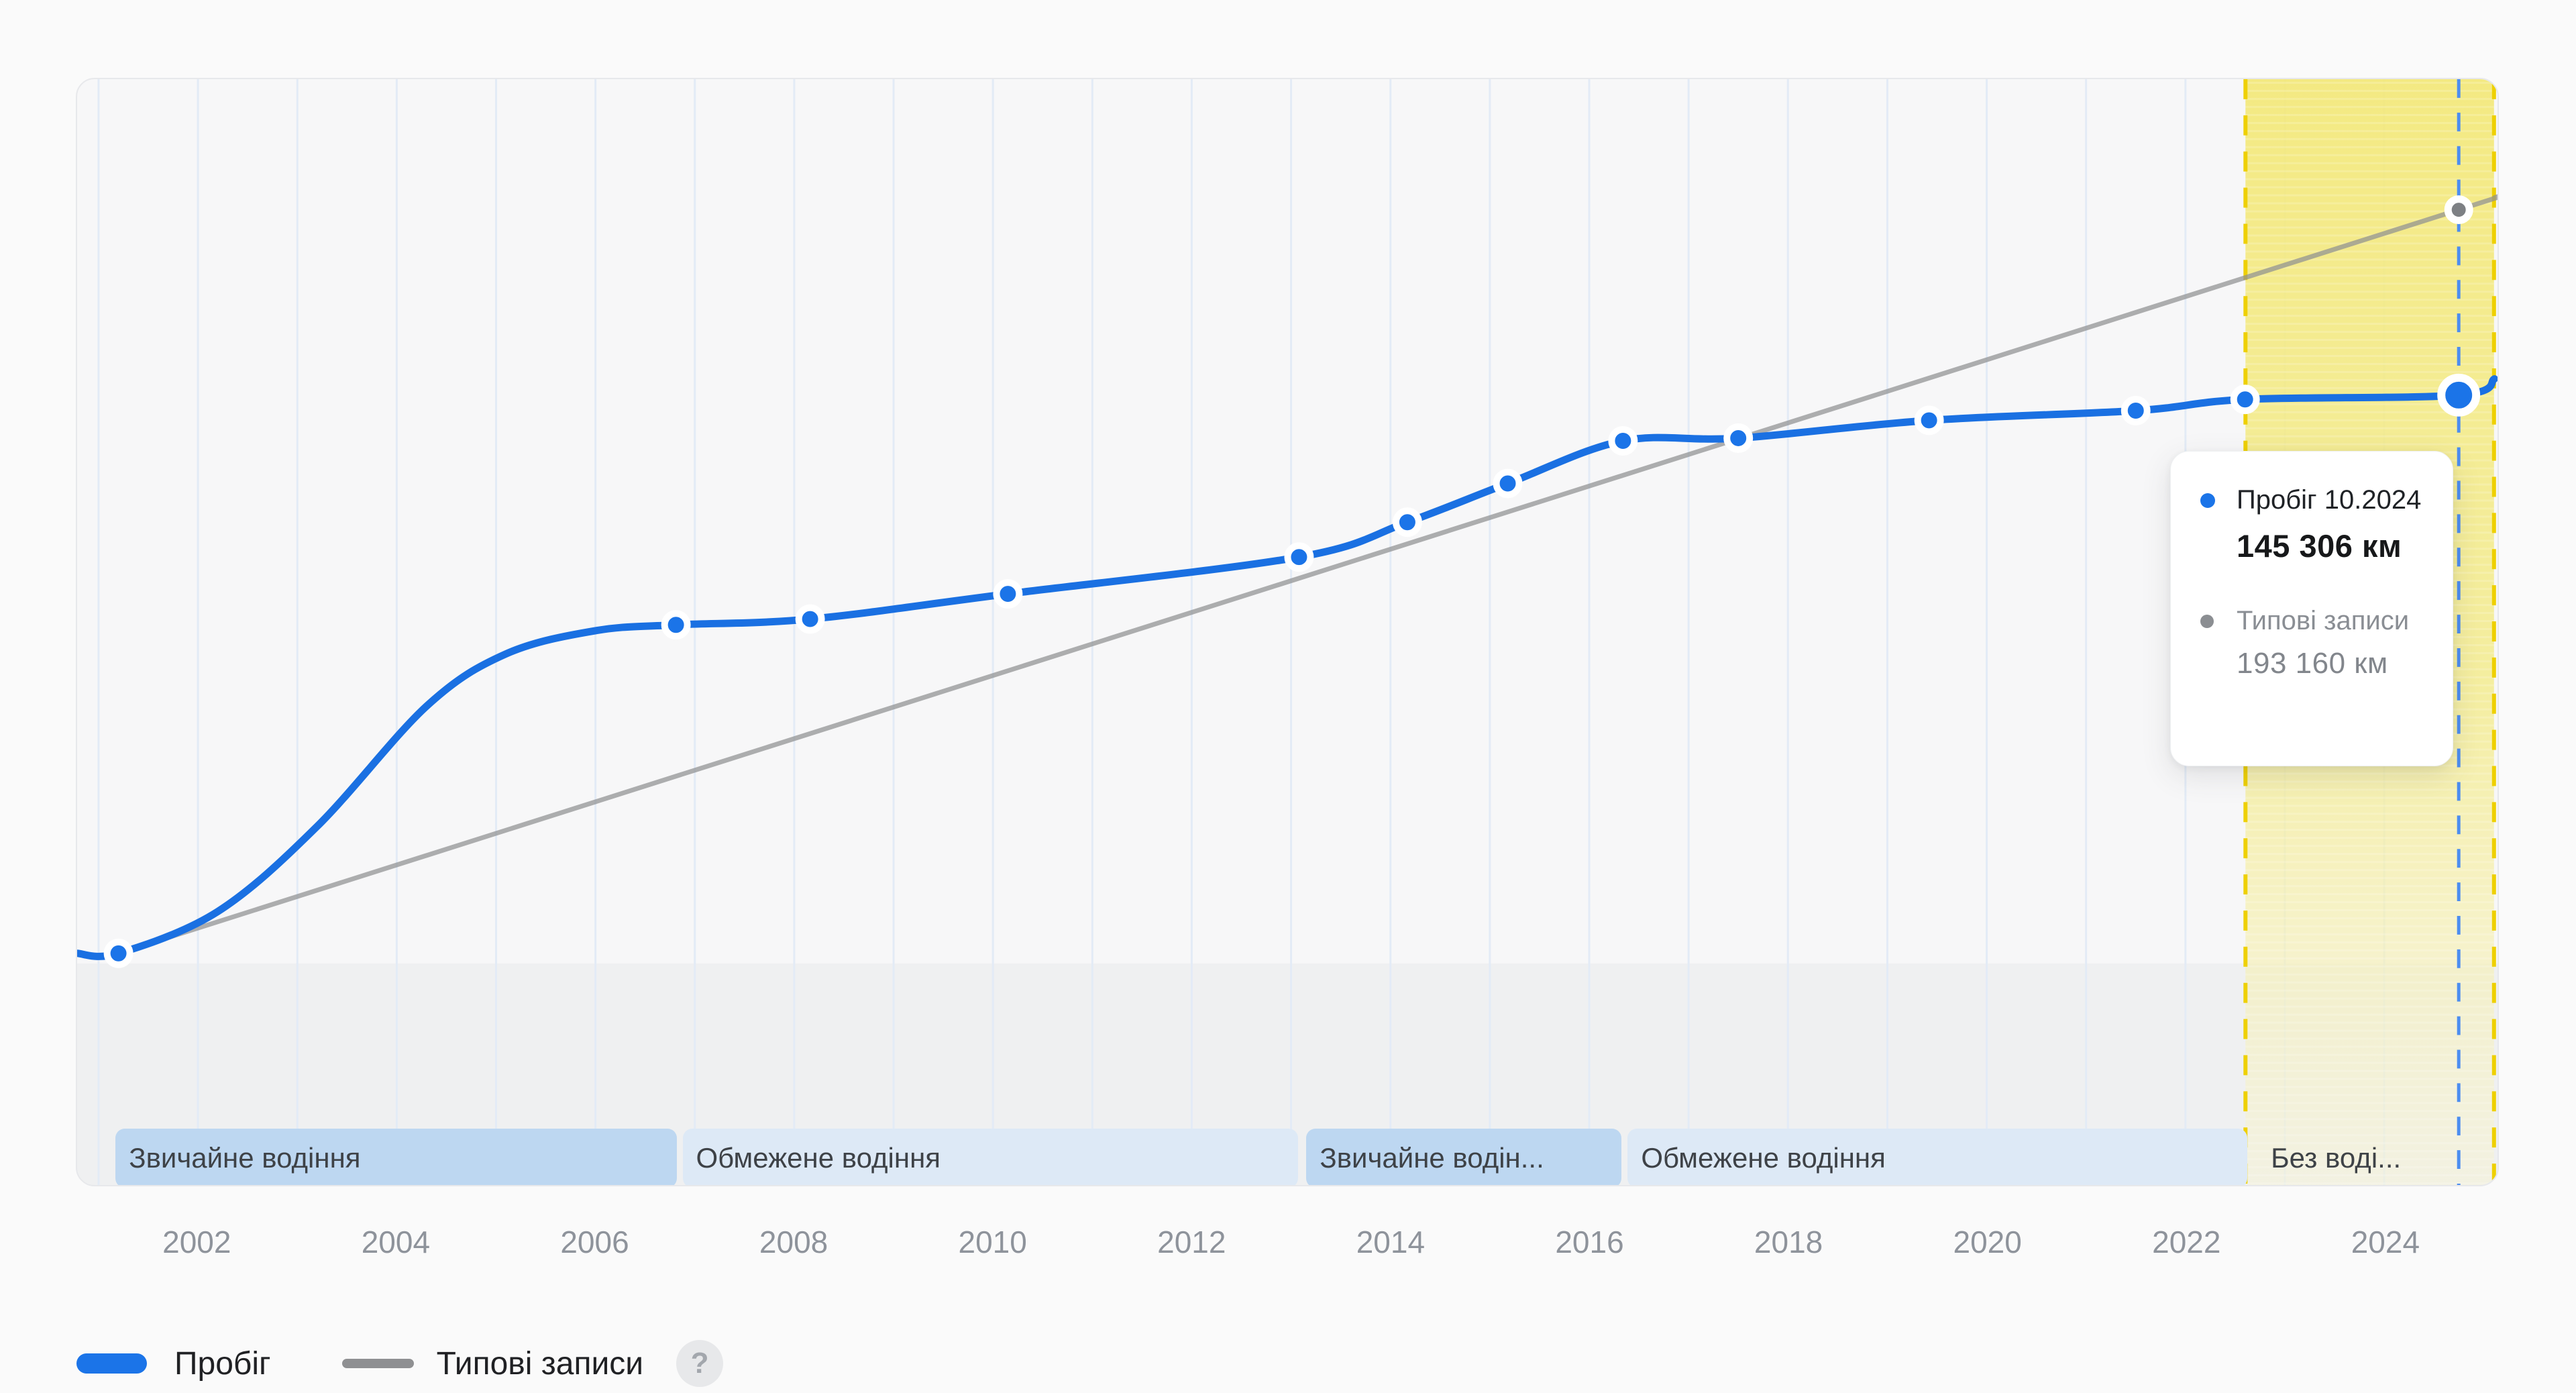 This screenshot has width=2576, height=1393. I want to click on legend: Пробіг Типові записи ?, so click(400, 1363).